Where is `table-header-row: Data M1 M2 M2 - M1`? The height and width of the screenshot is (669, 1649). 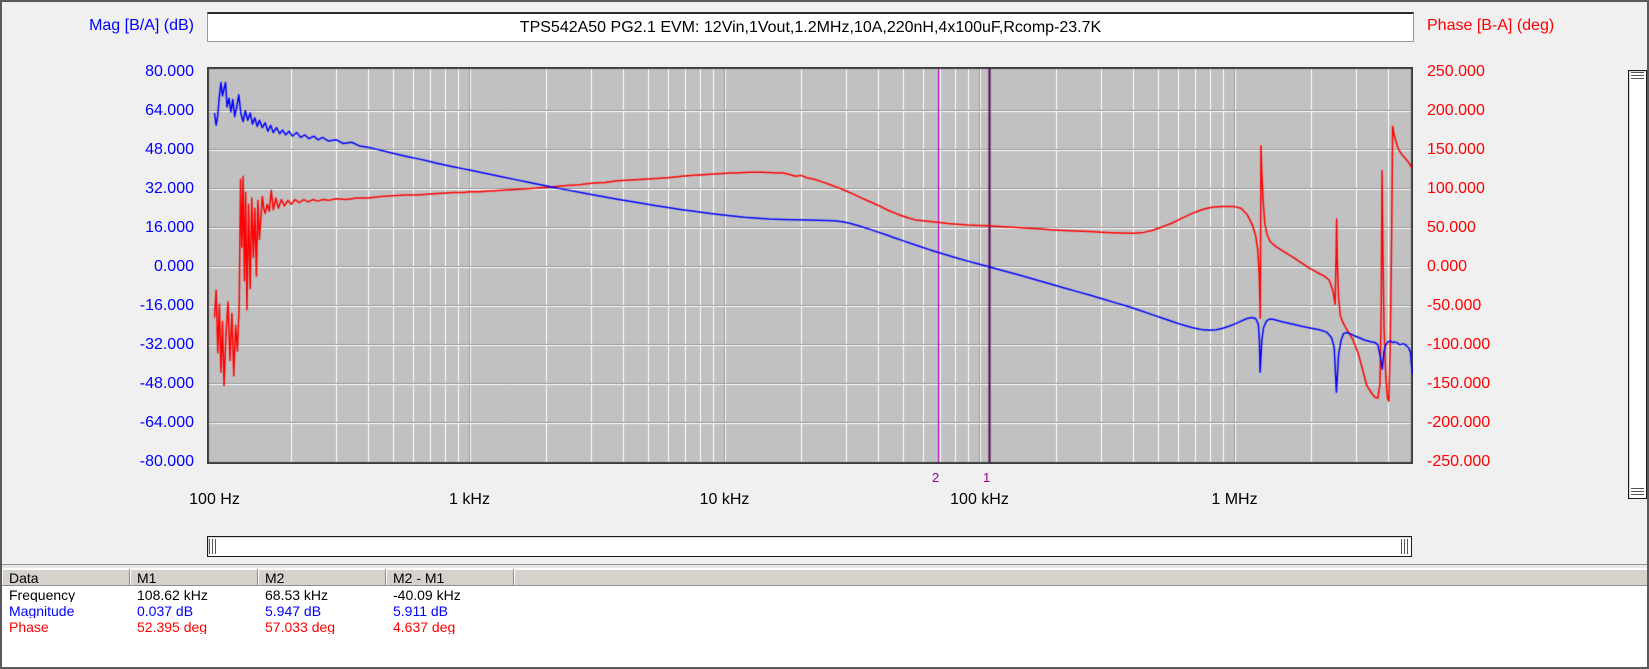 table-header-row: Data M1 M2 M2 - M1 is located at coordinates (824, 577).